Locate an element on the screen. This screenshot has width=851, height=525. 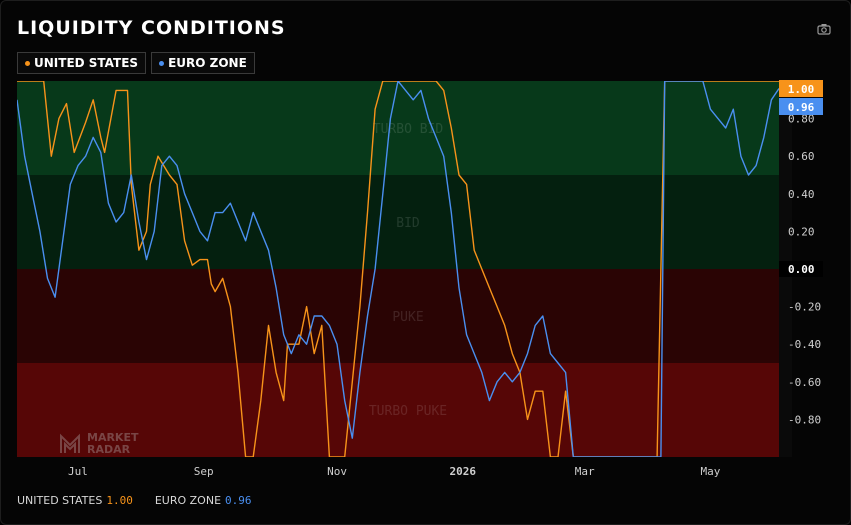
zone-label: TURBO BID is located at coordinates (408, 129).